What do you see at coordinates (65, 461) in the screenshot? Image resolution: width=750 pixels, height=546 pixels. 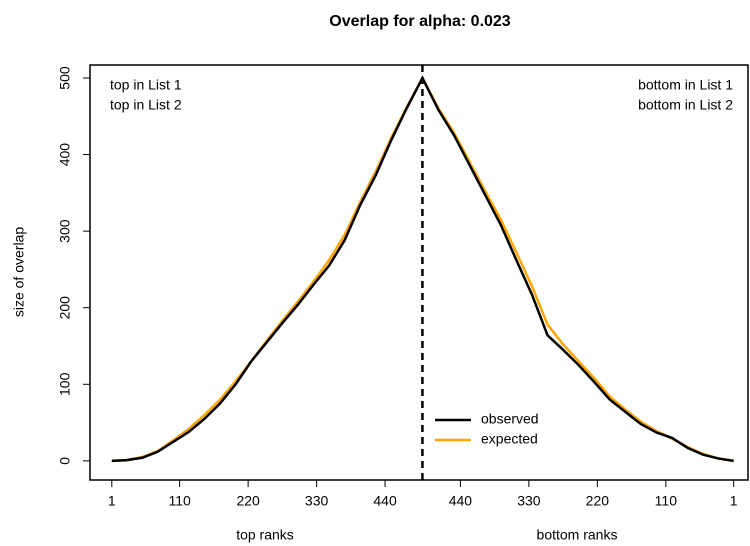 I see `y-tick-label: 0` at bounding box center [65, 461].